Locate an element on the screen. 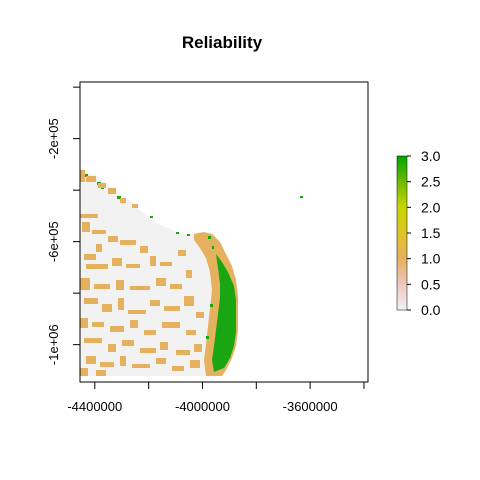  y-tick-label: -6e+05 is located at coordinates (53, 241).